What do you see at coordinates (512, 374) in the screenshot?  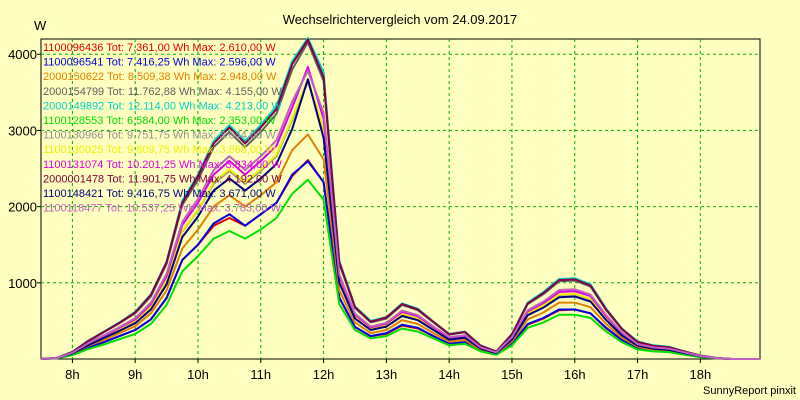 I see `x-tick-label: 15h` at bounding box center [512, 374].